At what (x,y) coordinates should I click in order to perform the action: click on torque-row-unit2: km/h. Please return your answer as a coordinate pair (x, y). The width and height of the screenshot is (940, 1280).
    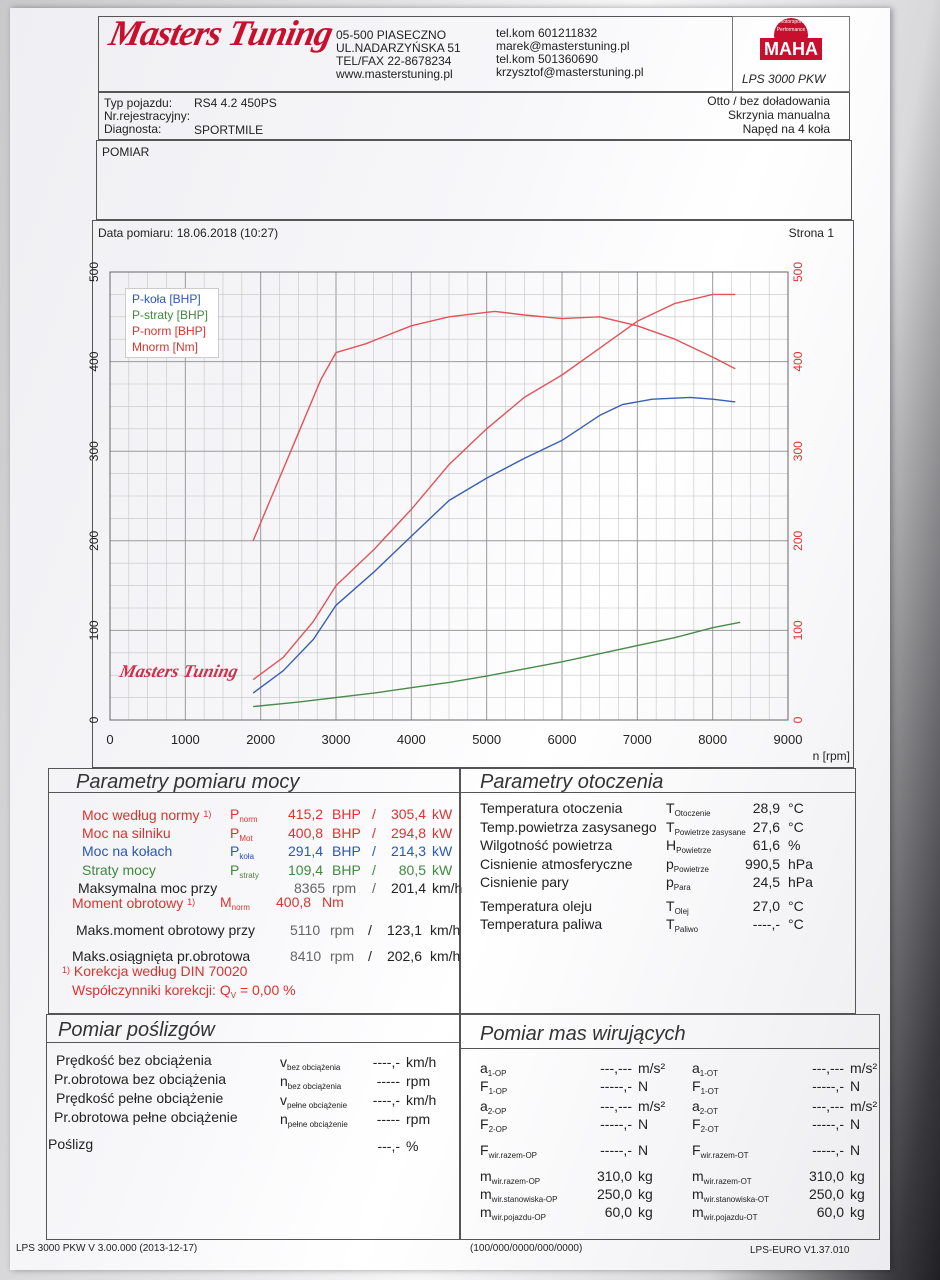
    Looking at the image, I should click on (445, 956).